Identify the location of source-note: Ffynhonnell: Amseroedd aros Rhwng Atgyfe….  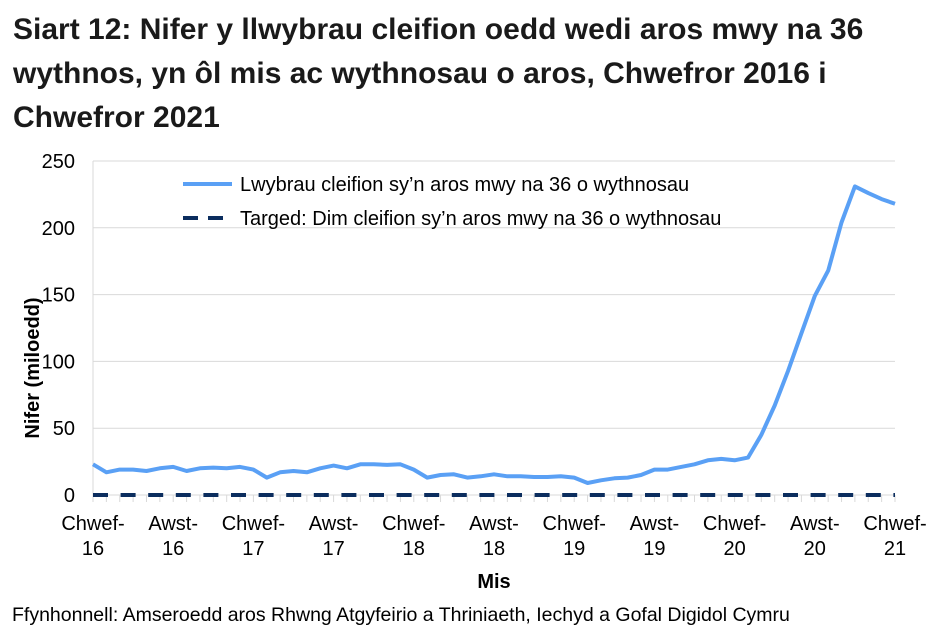
(401, 615).